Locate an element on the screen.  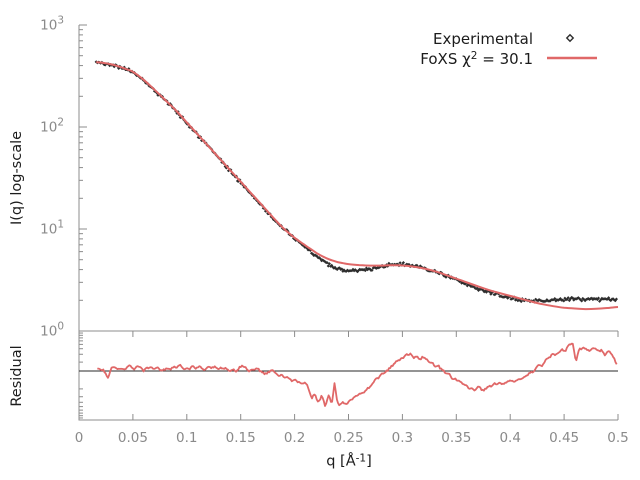
x-tick-label: 0.5 is located at coordinates (617, 438).